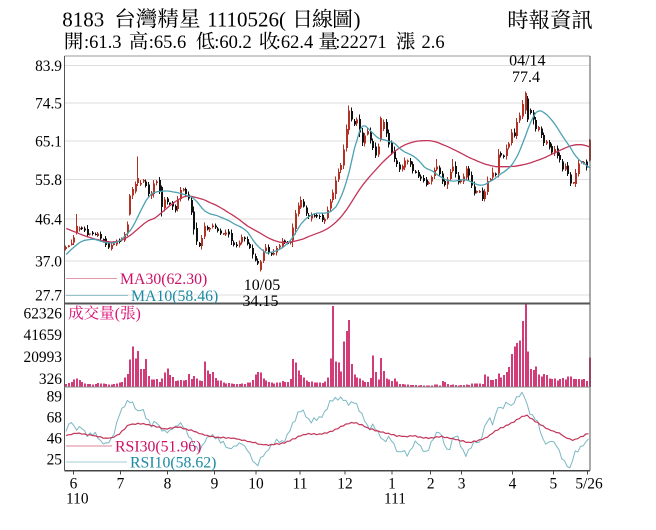  I want to click on svg-text: 68, so click(55, 417).